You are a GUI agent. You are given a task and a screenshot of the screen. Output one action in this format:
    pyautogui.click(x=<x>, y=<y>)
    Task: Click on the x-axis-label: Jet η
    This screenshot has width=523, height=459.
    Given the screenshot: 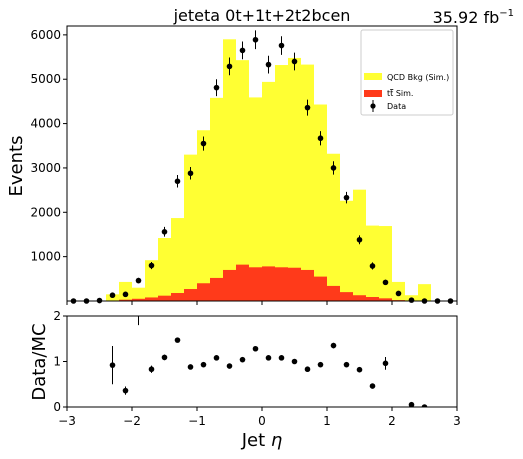 What is the action you would take?
    pyautogui.click(x=262, y=440)
    